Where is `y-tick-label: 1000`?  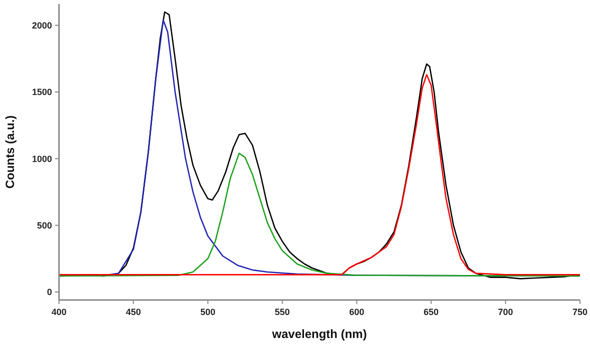 y-tick-label: 1000 is located at coordinates (42, 159).